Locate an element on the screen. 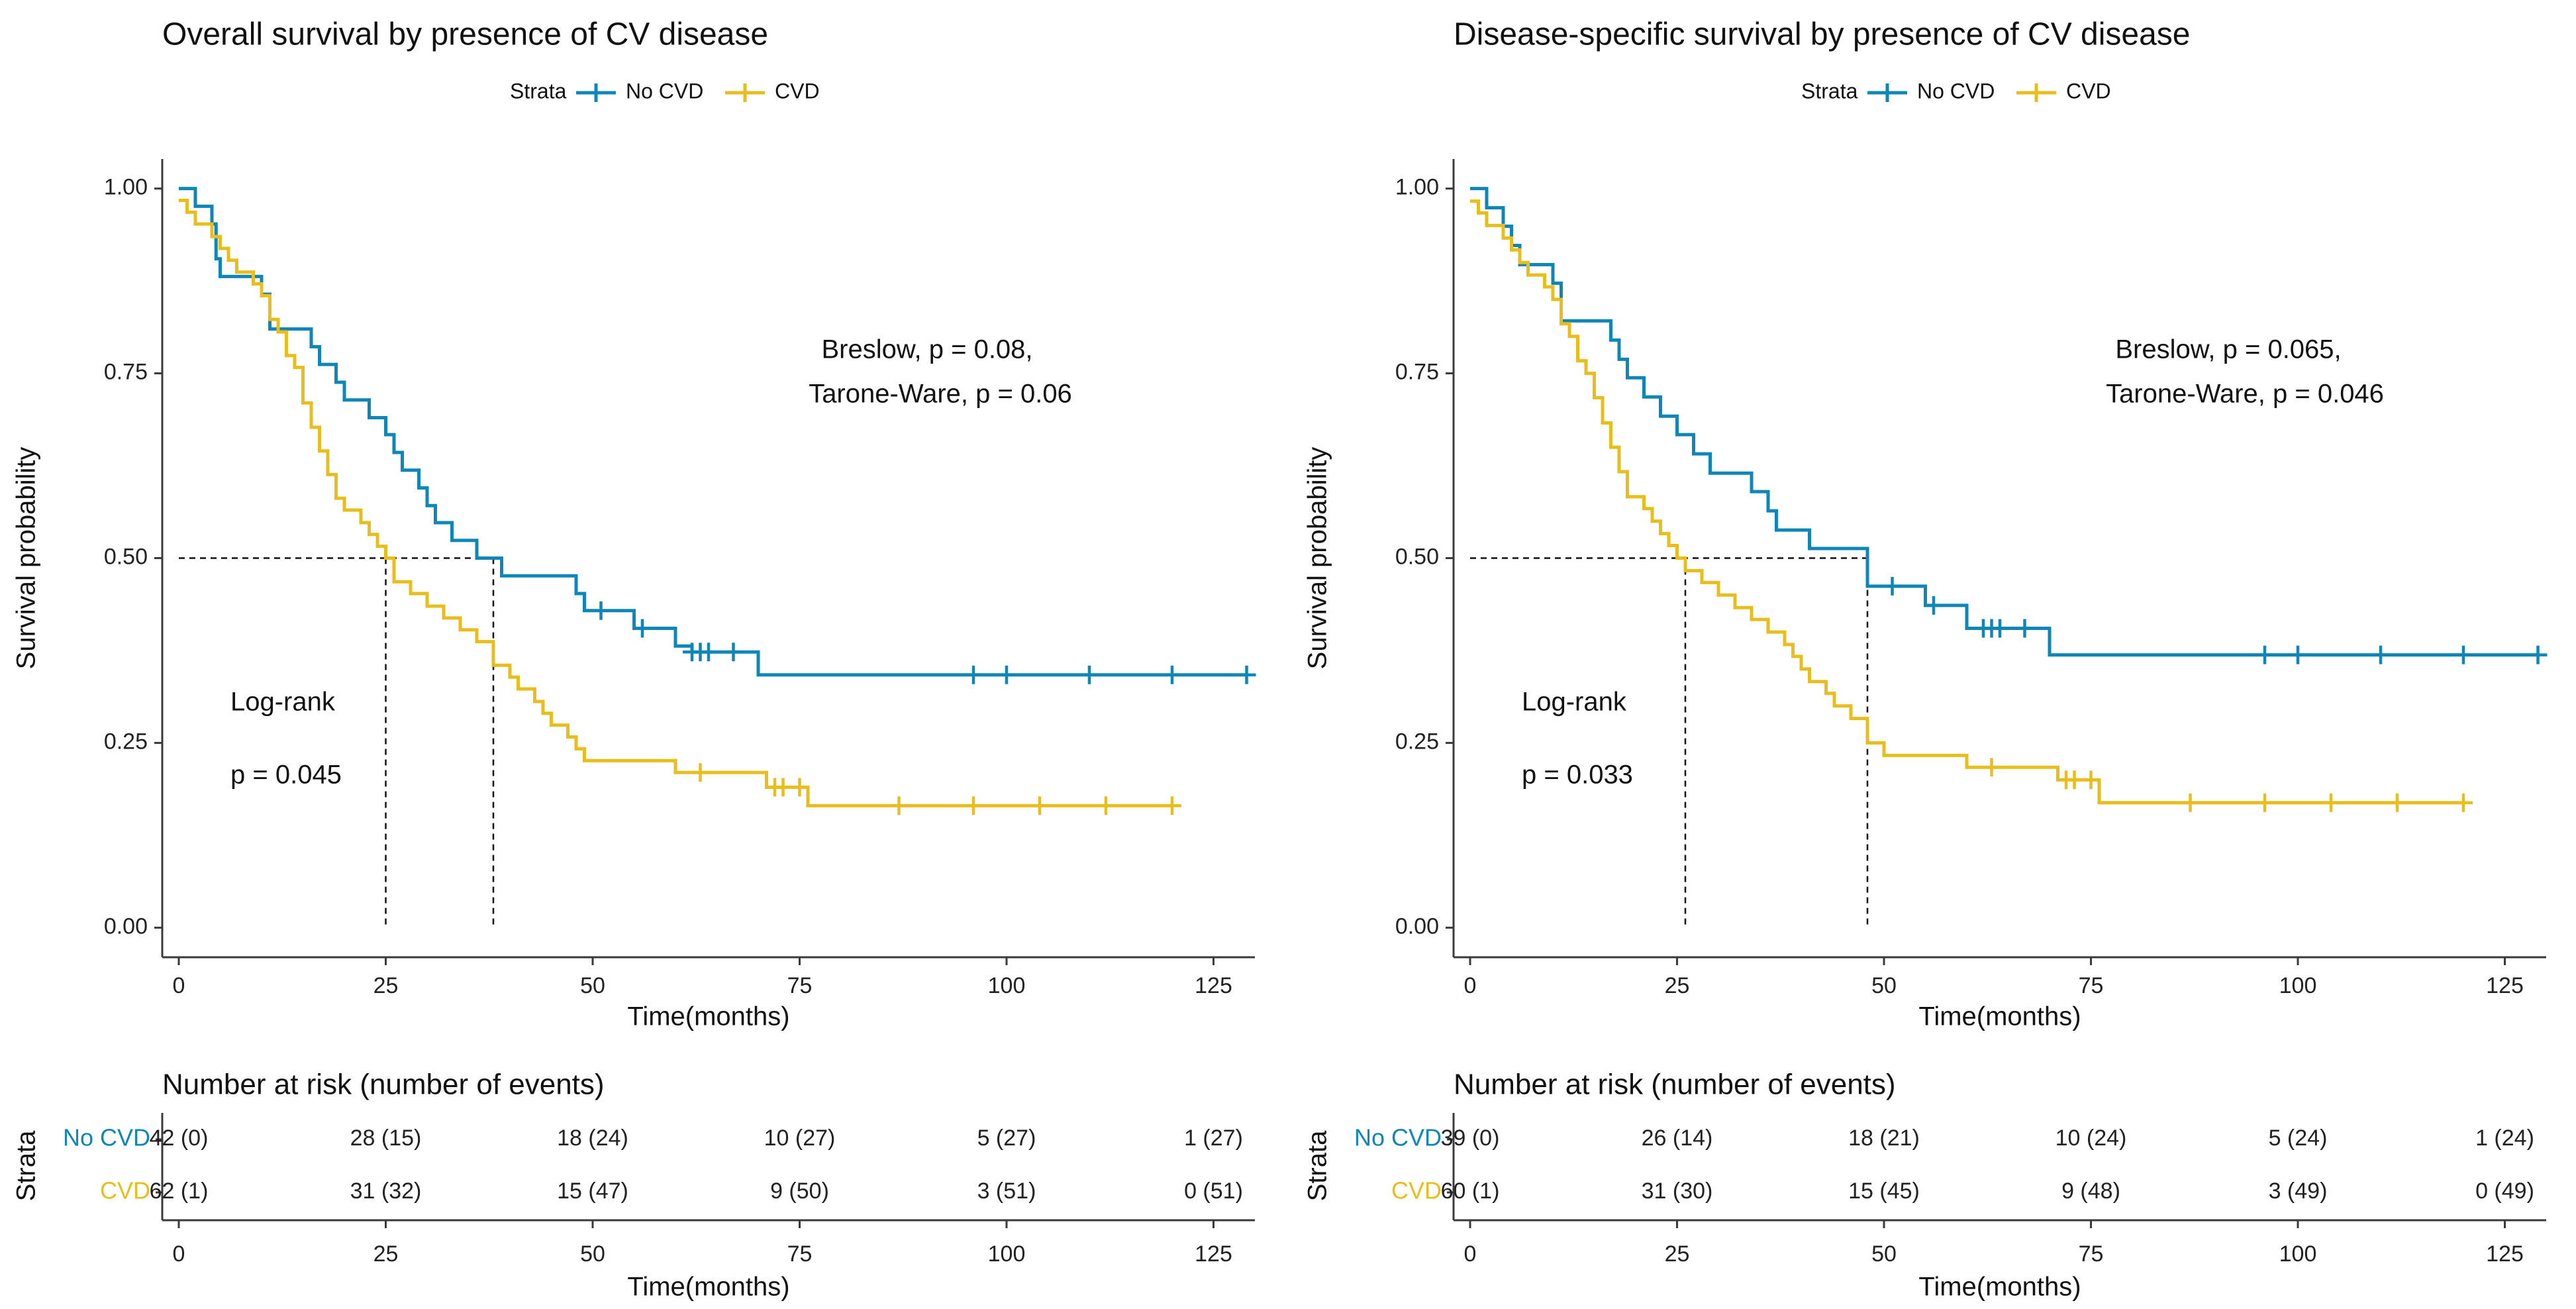 Image resolution: width=2576 pixels, height=1309 pixels. risk-cell: 28 (15) is located at coordinates (386, 1138).